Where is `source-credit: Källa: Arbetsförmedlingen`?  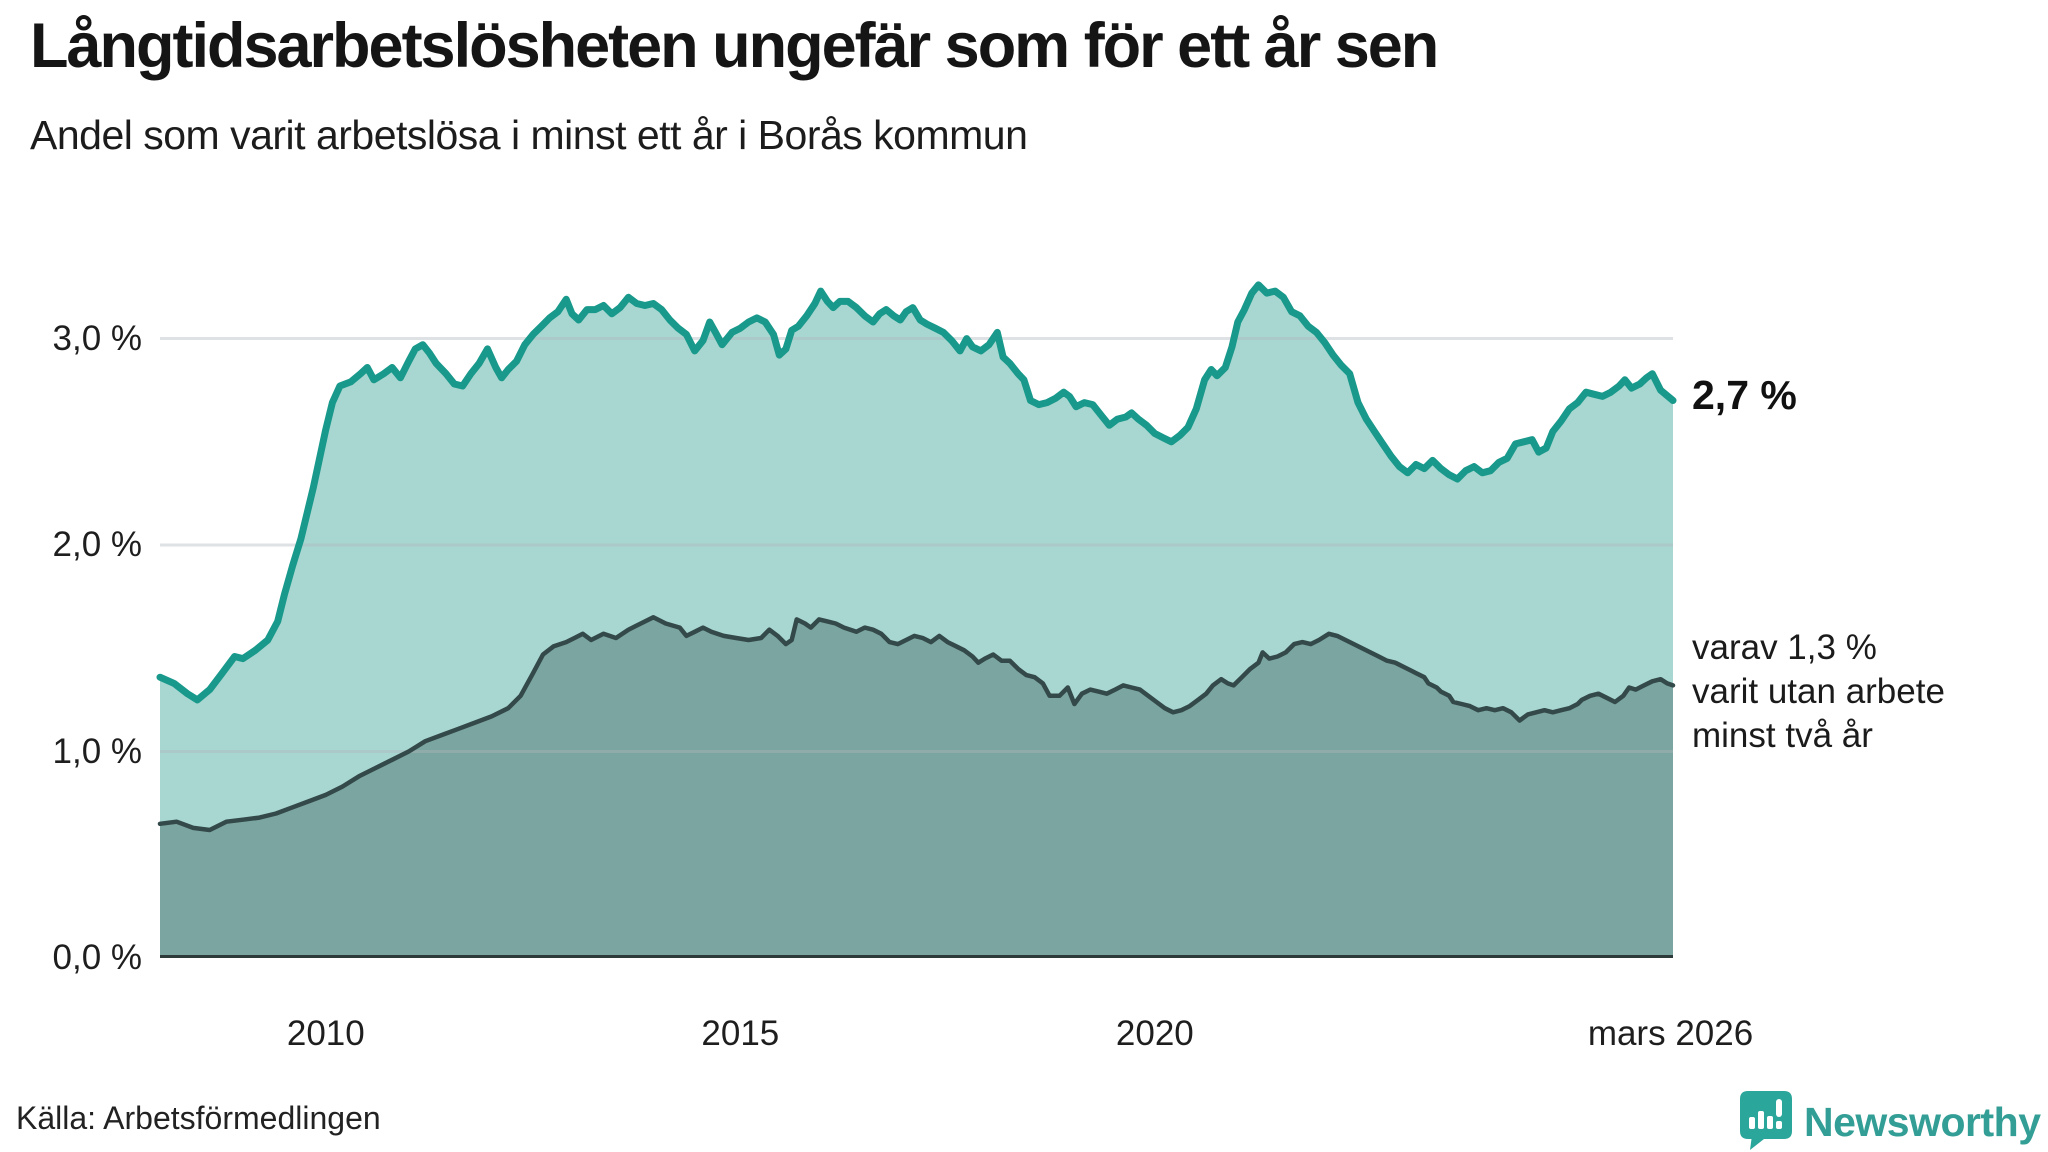 source-credit: Källa: Arbetsförmedlingen is located at coordinates (198, 1118).